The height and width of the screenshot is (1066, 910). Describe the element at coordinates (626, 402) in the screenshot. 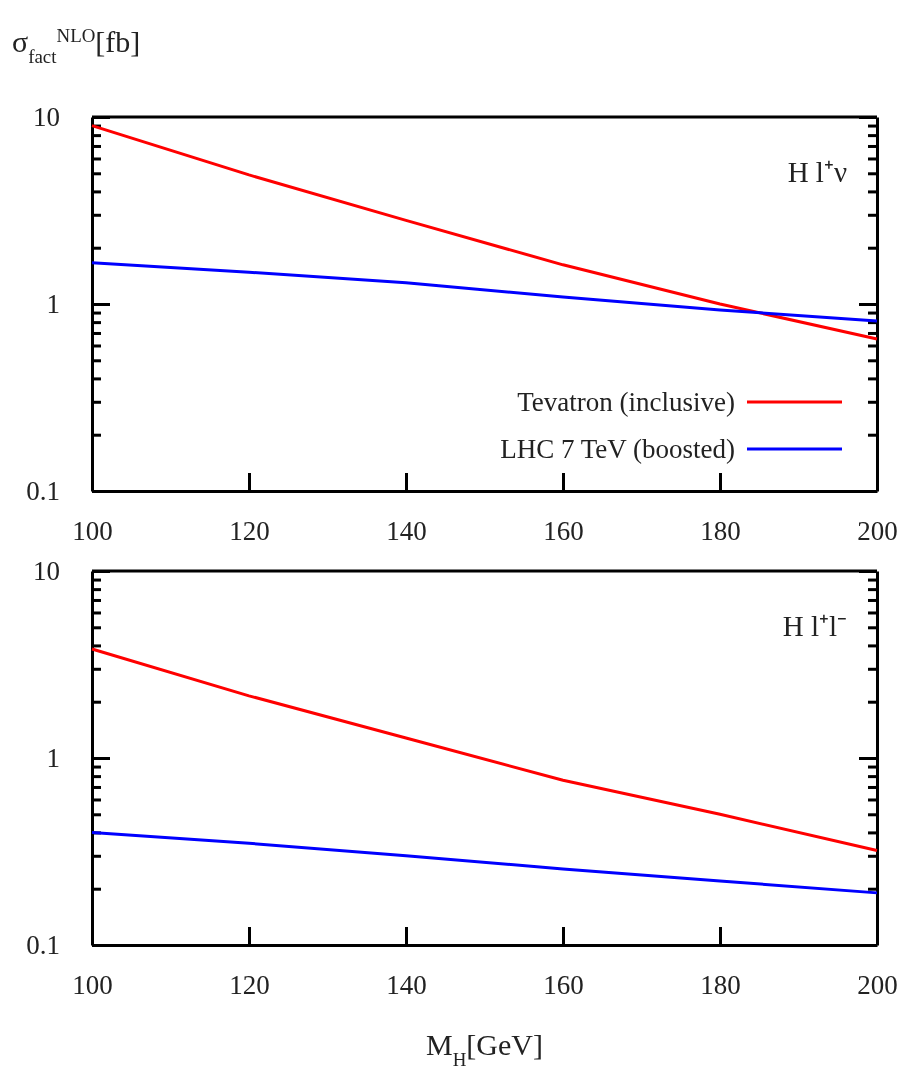

I see `legend-label: Tevatron (inclusive)` at that location.